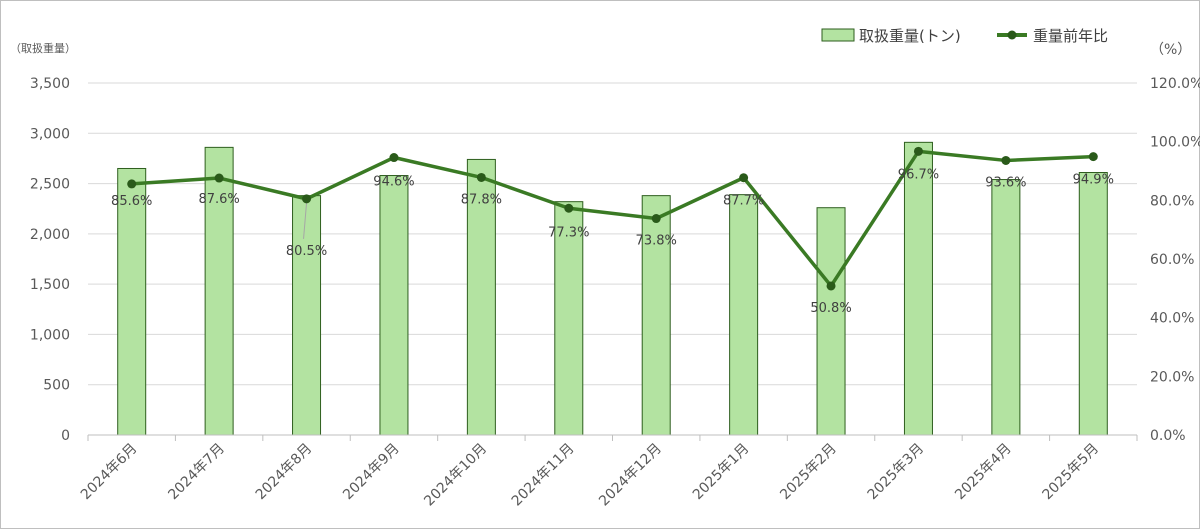  I want to click on x-tick-label: 2024年11月, so click(543, 475).